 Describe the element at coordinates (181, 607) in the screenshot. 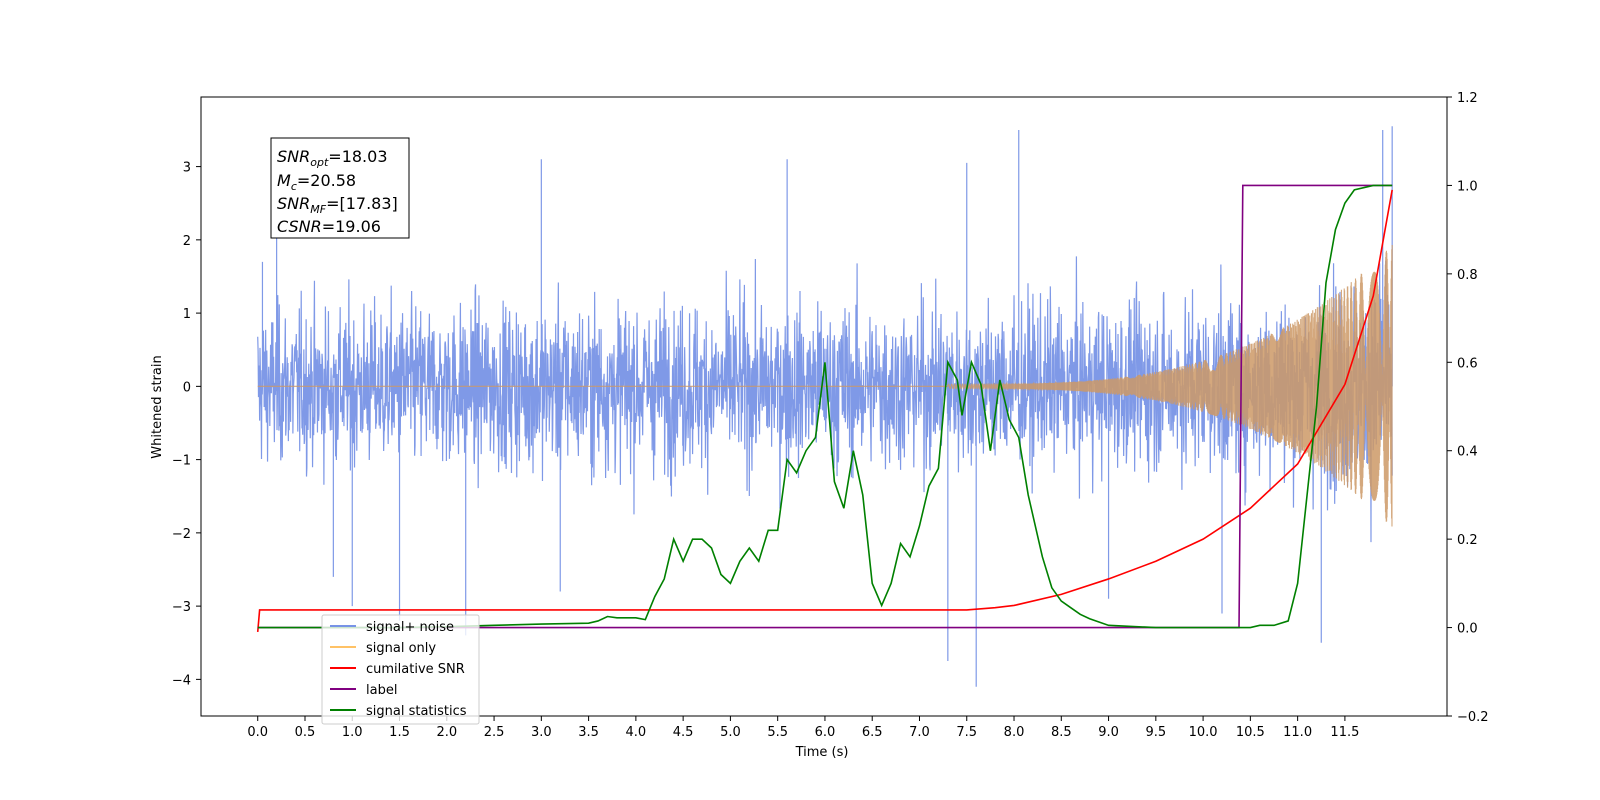

I see `y-tick-label: −3` at that location.